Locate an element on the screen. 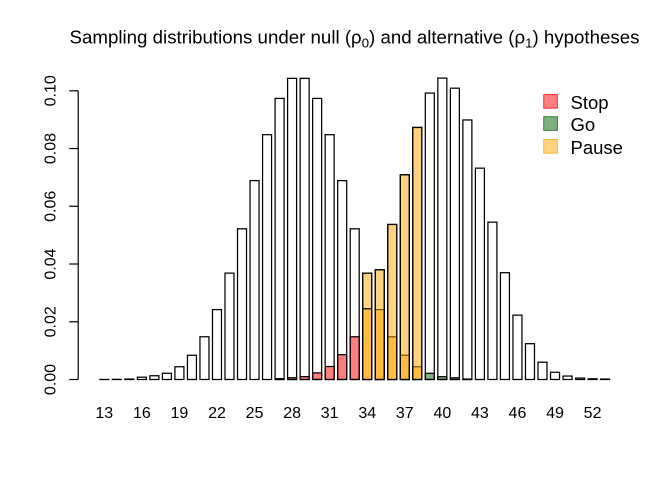 This screenshot has height=480, width=672. svg-text: 25 is located at coordinates (255, 413).